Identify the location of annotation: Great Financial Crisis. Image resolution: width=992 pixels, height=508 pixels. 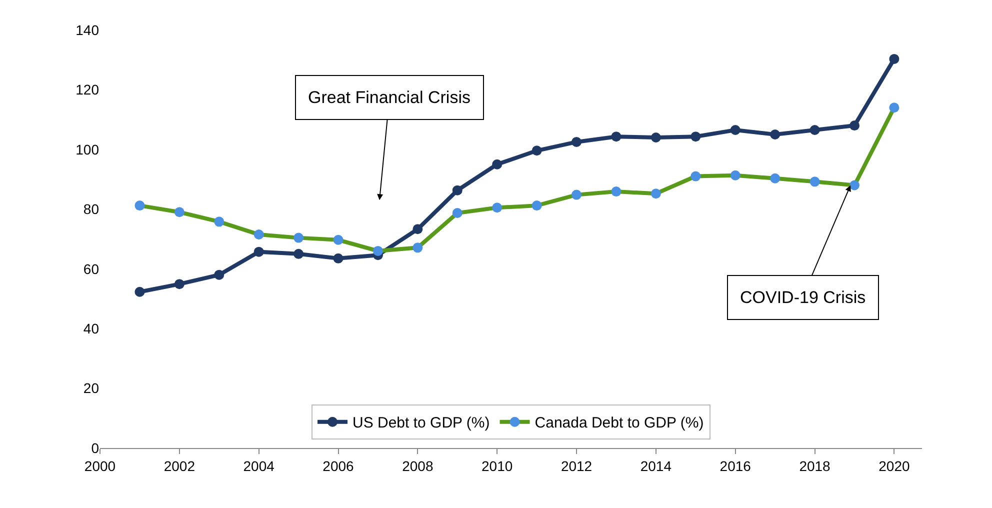
(389, 97).